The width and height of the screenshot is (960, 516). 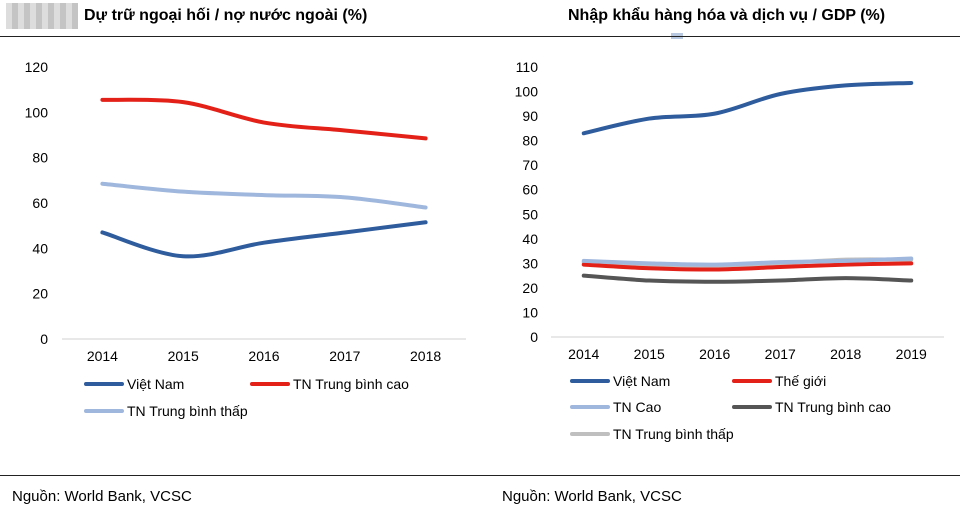 What do you see at coordinates (480, 475) in the screenshot?
I see `bottom-divider` at bounding box center [480, 475].